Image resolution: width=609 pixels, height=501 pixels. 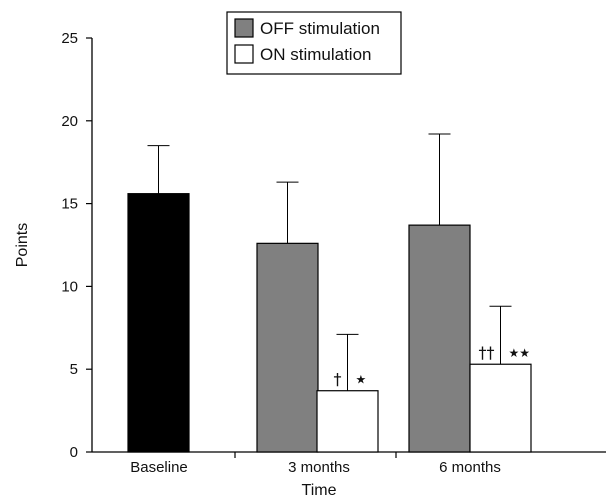 I want to click on y-tick-label: 5, so click(x=74, y=369).